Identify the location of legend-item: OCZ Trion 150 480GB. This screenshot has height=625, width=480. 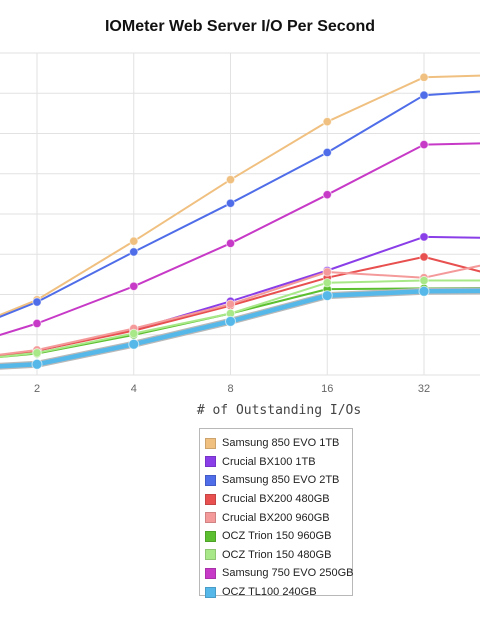
(278, 555).